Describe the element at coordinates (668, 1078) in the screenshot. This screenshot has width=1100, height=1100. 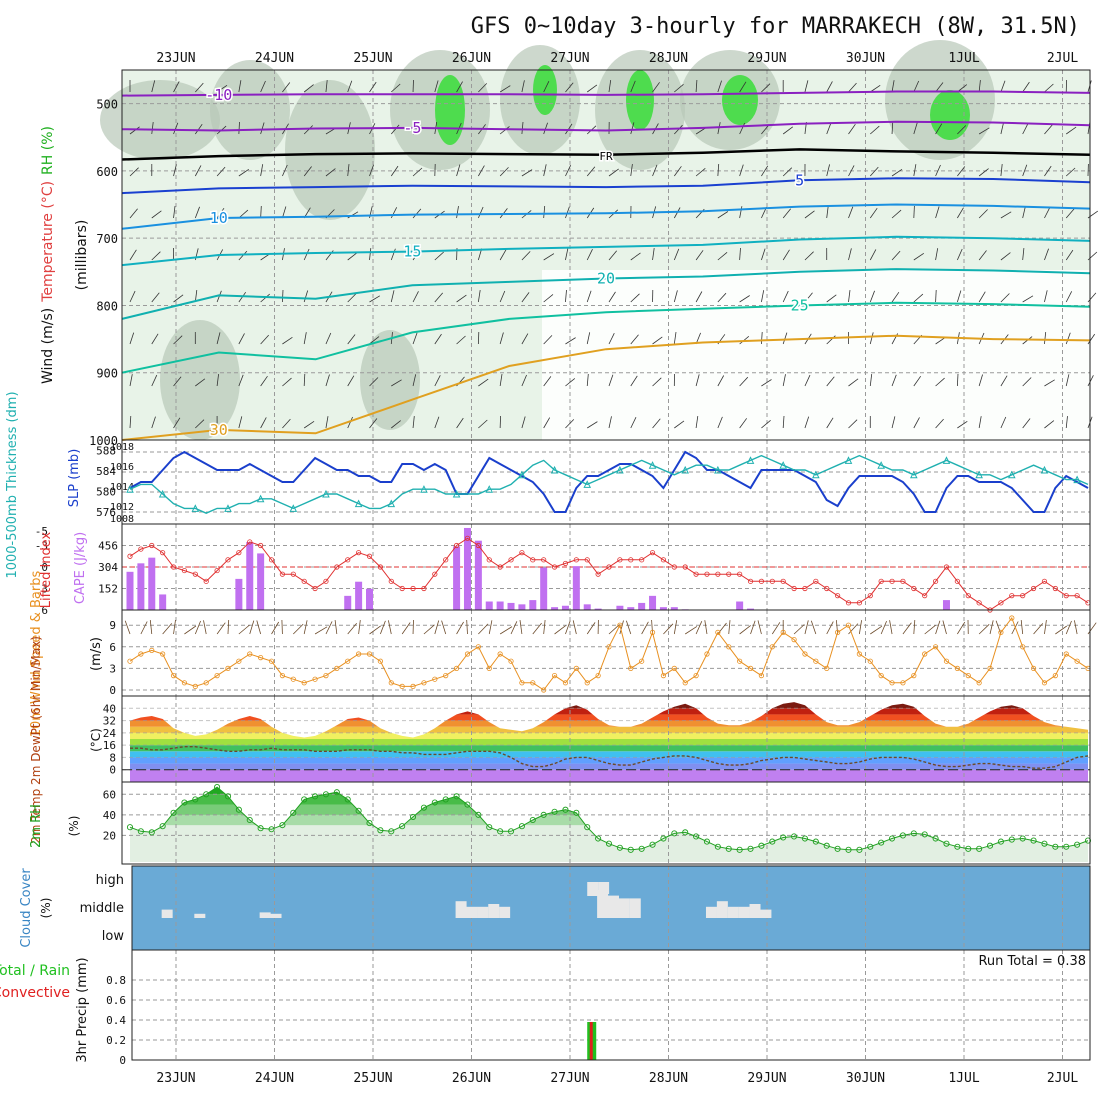
I see `x-tick-label-bottom: 28JUN` at that location.